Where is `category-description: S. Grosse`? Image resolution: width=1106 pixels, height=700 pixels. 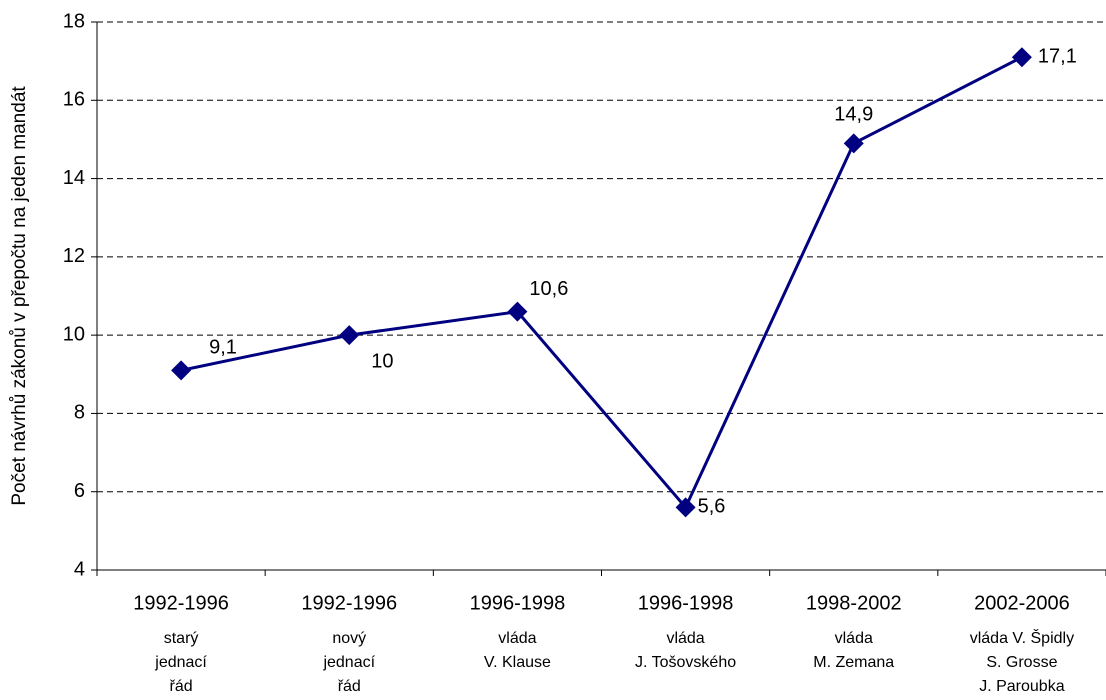 category-description: S. Grosse is located at coordinates (1021, 662).